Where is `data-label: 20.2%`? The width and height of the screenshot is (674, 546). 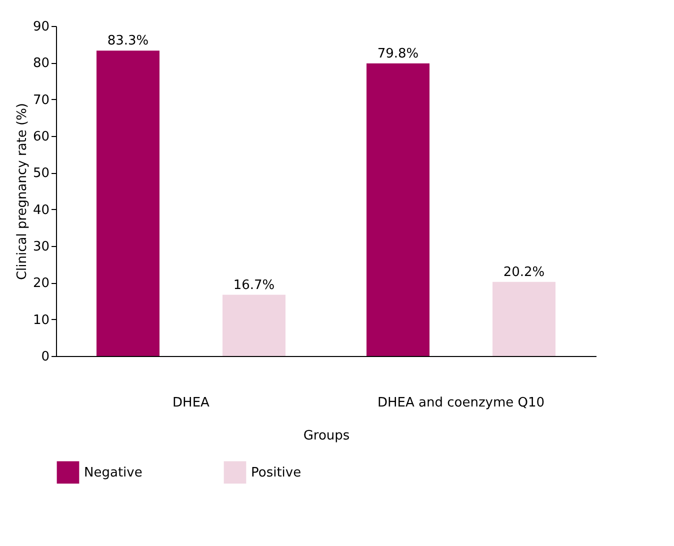 data-label: 20.2% is located at coordinates (524, 272).